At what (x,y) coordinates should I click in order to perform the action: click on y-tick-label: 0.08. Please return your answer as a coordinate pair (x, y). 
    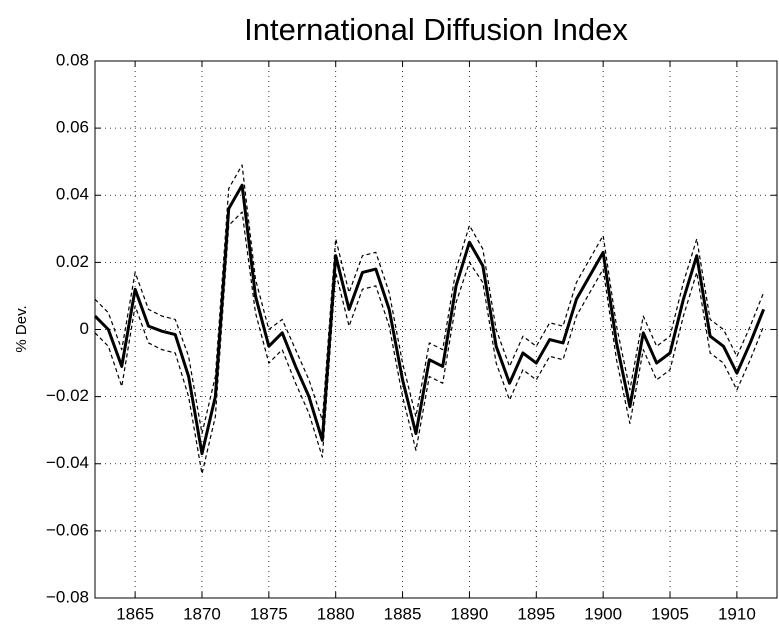
    Looking at the image, I should click on (72, 59).